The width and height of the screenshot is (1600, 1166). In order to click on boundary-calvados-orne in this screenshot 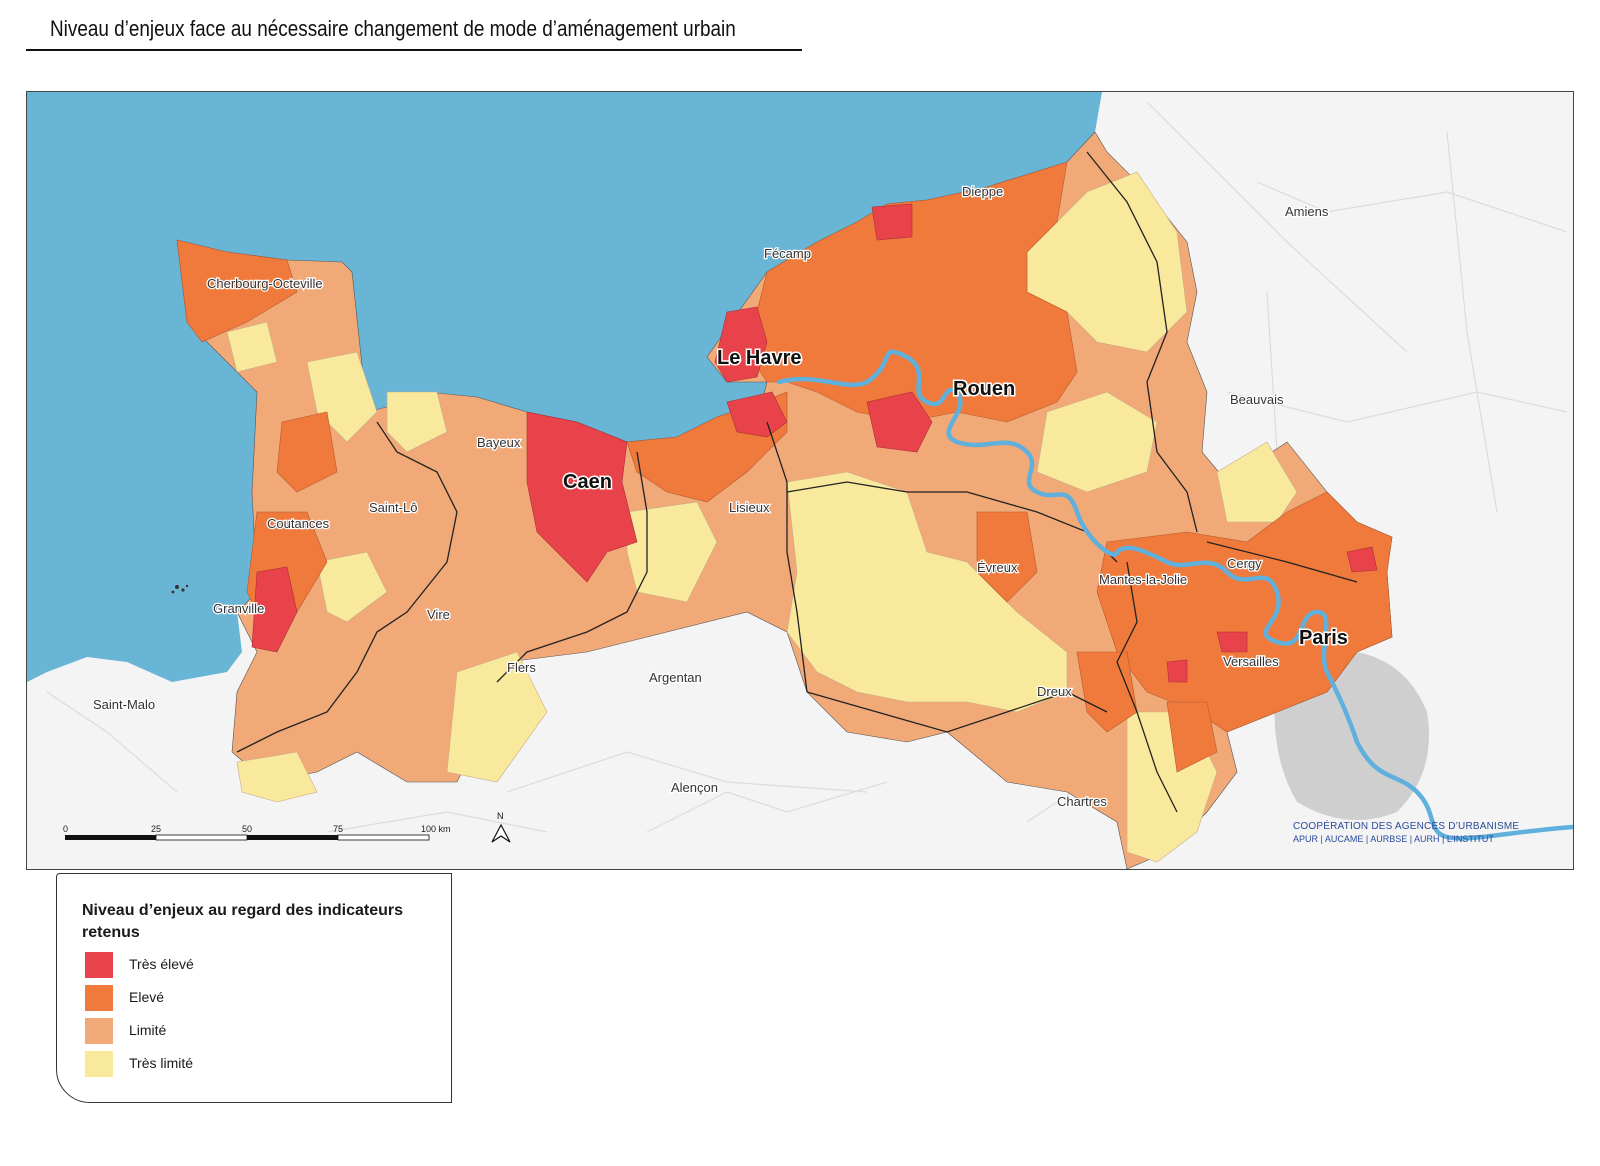, I will do `click(572, 567)`.